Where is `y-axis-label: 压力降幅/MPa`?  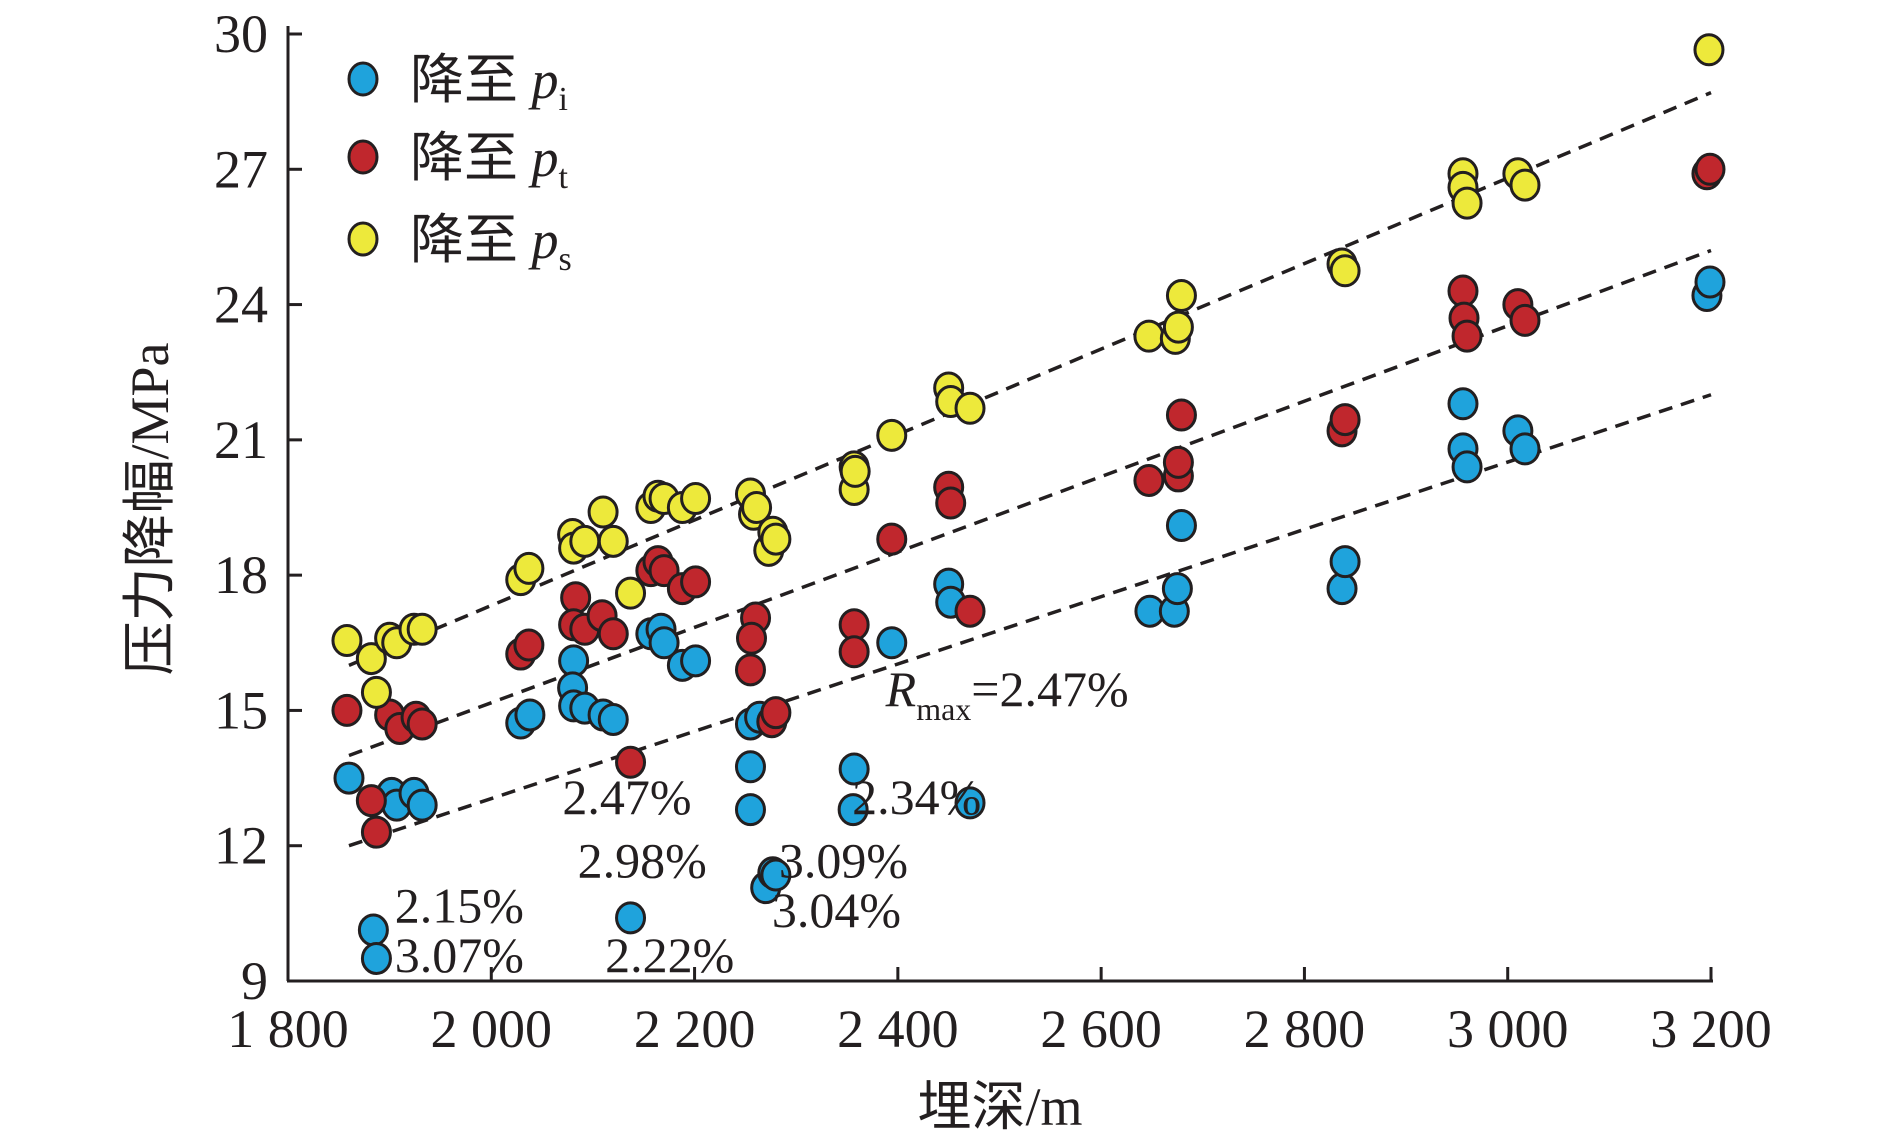 y-axis-label: 压力降幅/MPa is located at coordinates (150, 508).